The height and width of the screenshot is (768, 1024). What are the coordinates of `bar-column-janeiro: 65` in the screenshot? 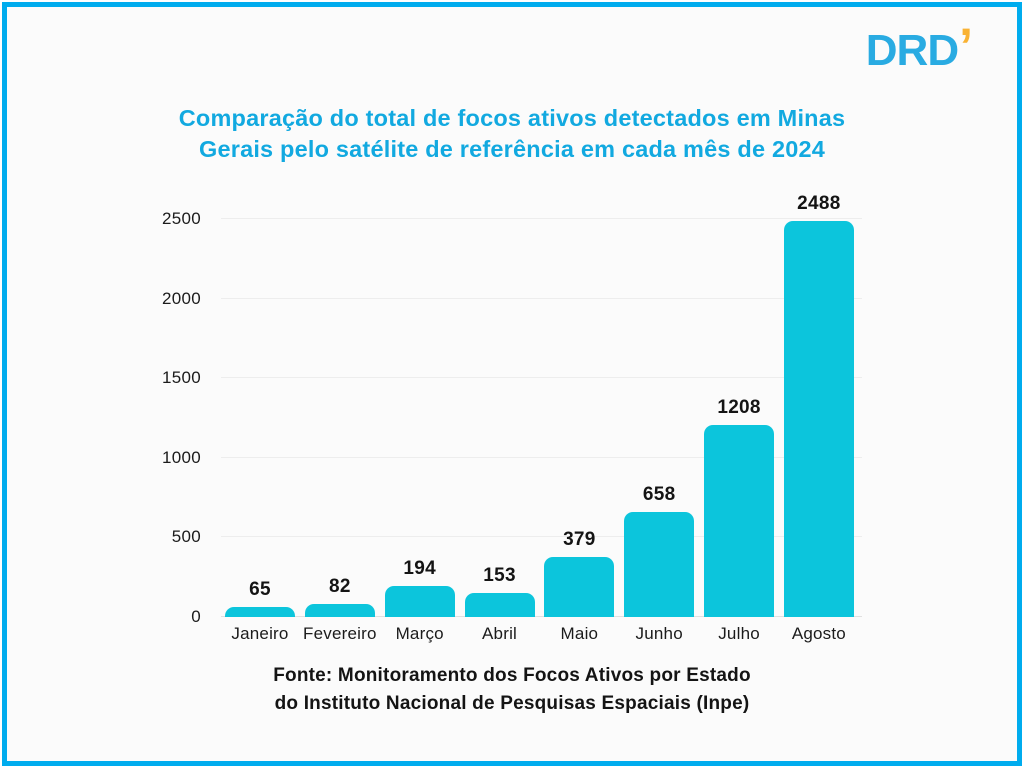 It's located at (260, 598).